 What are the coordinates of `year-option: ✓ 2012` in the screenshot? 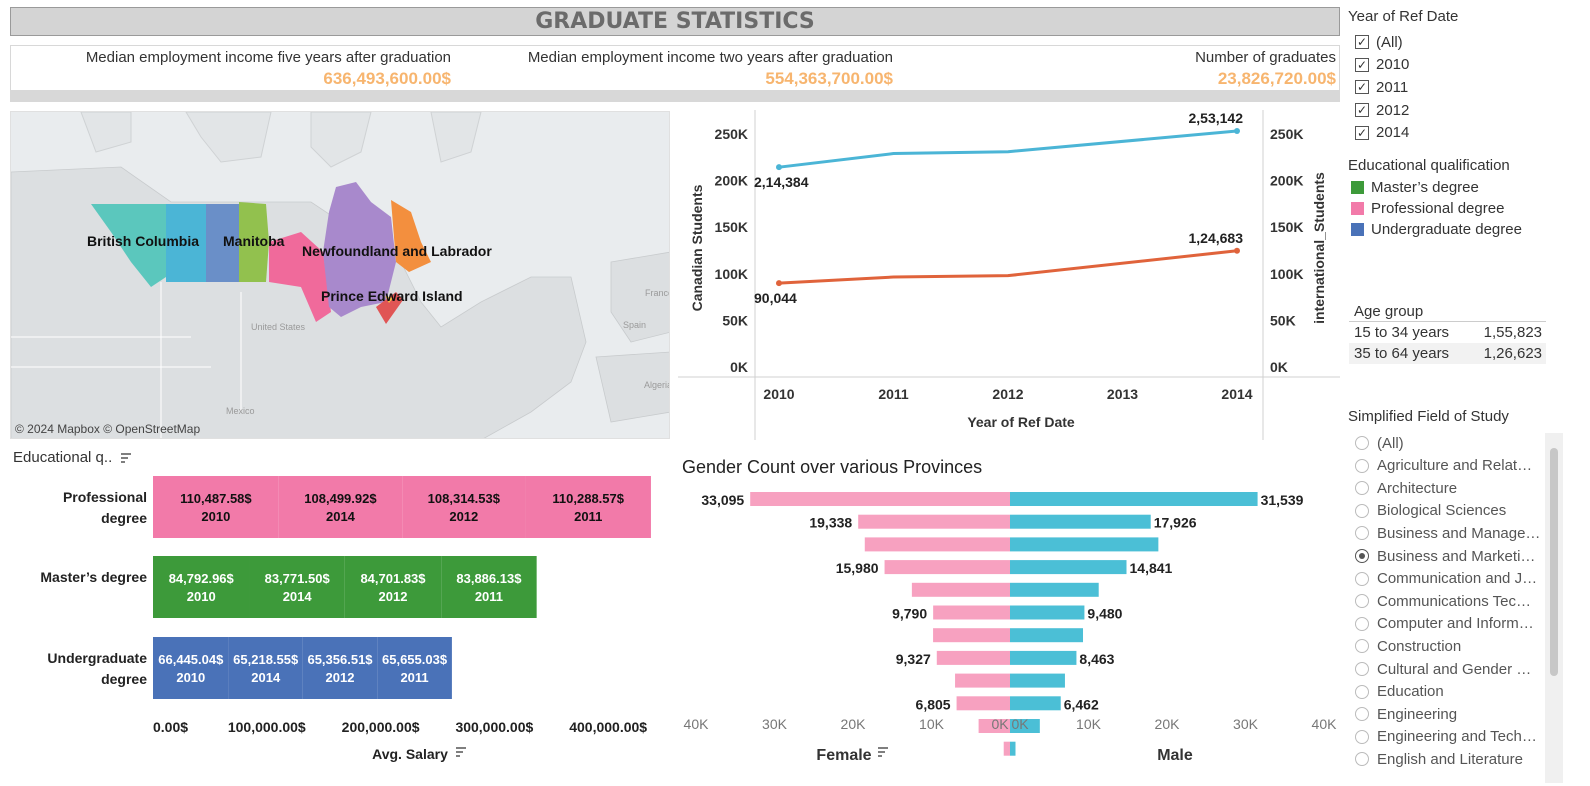 It's located at (1382, 110).